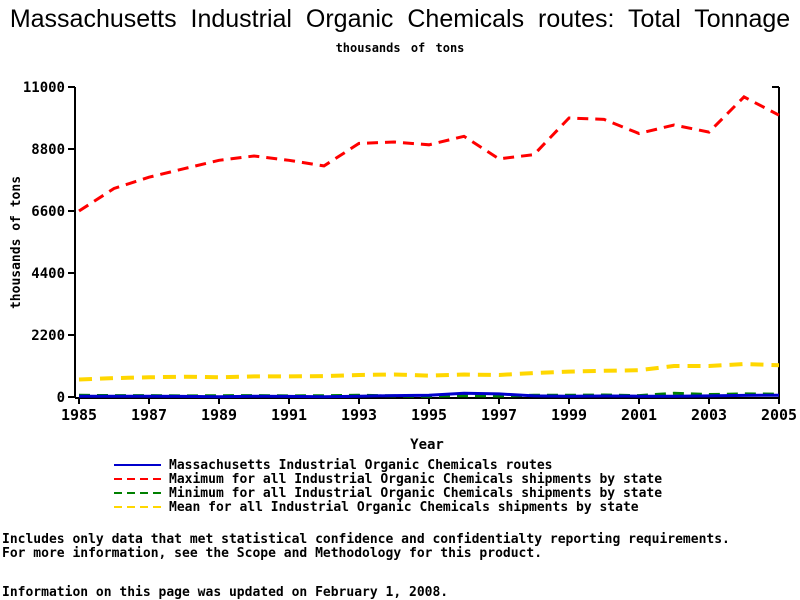 Image resolution: width=800 pixels, height=600 pixels. I want to click on x-tick-label: 2001, so click(639, 415).